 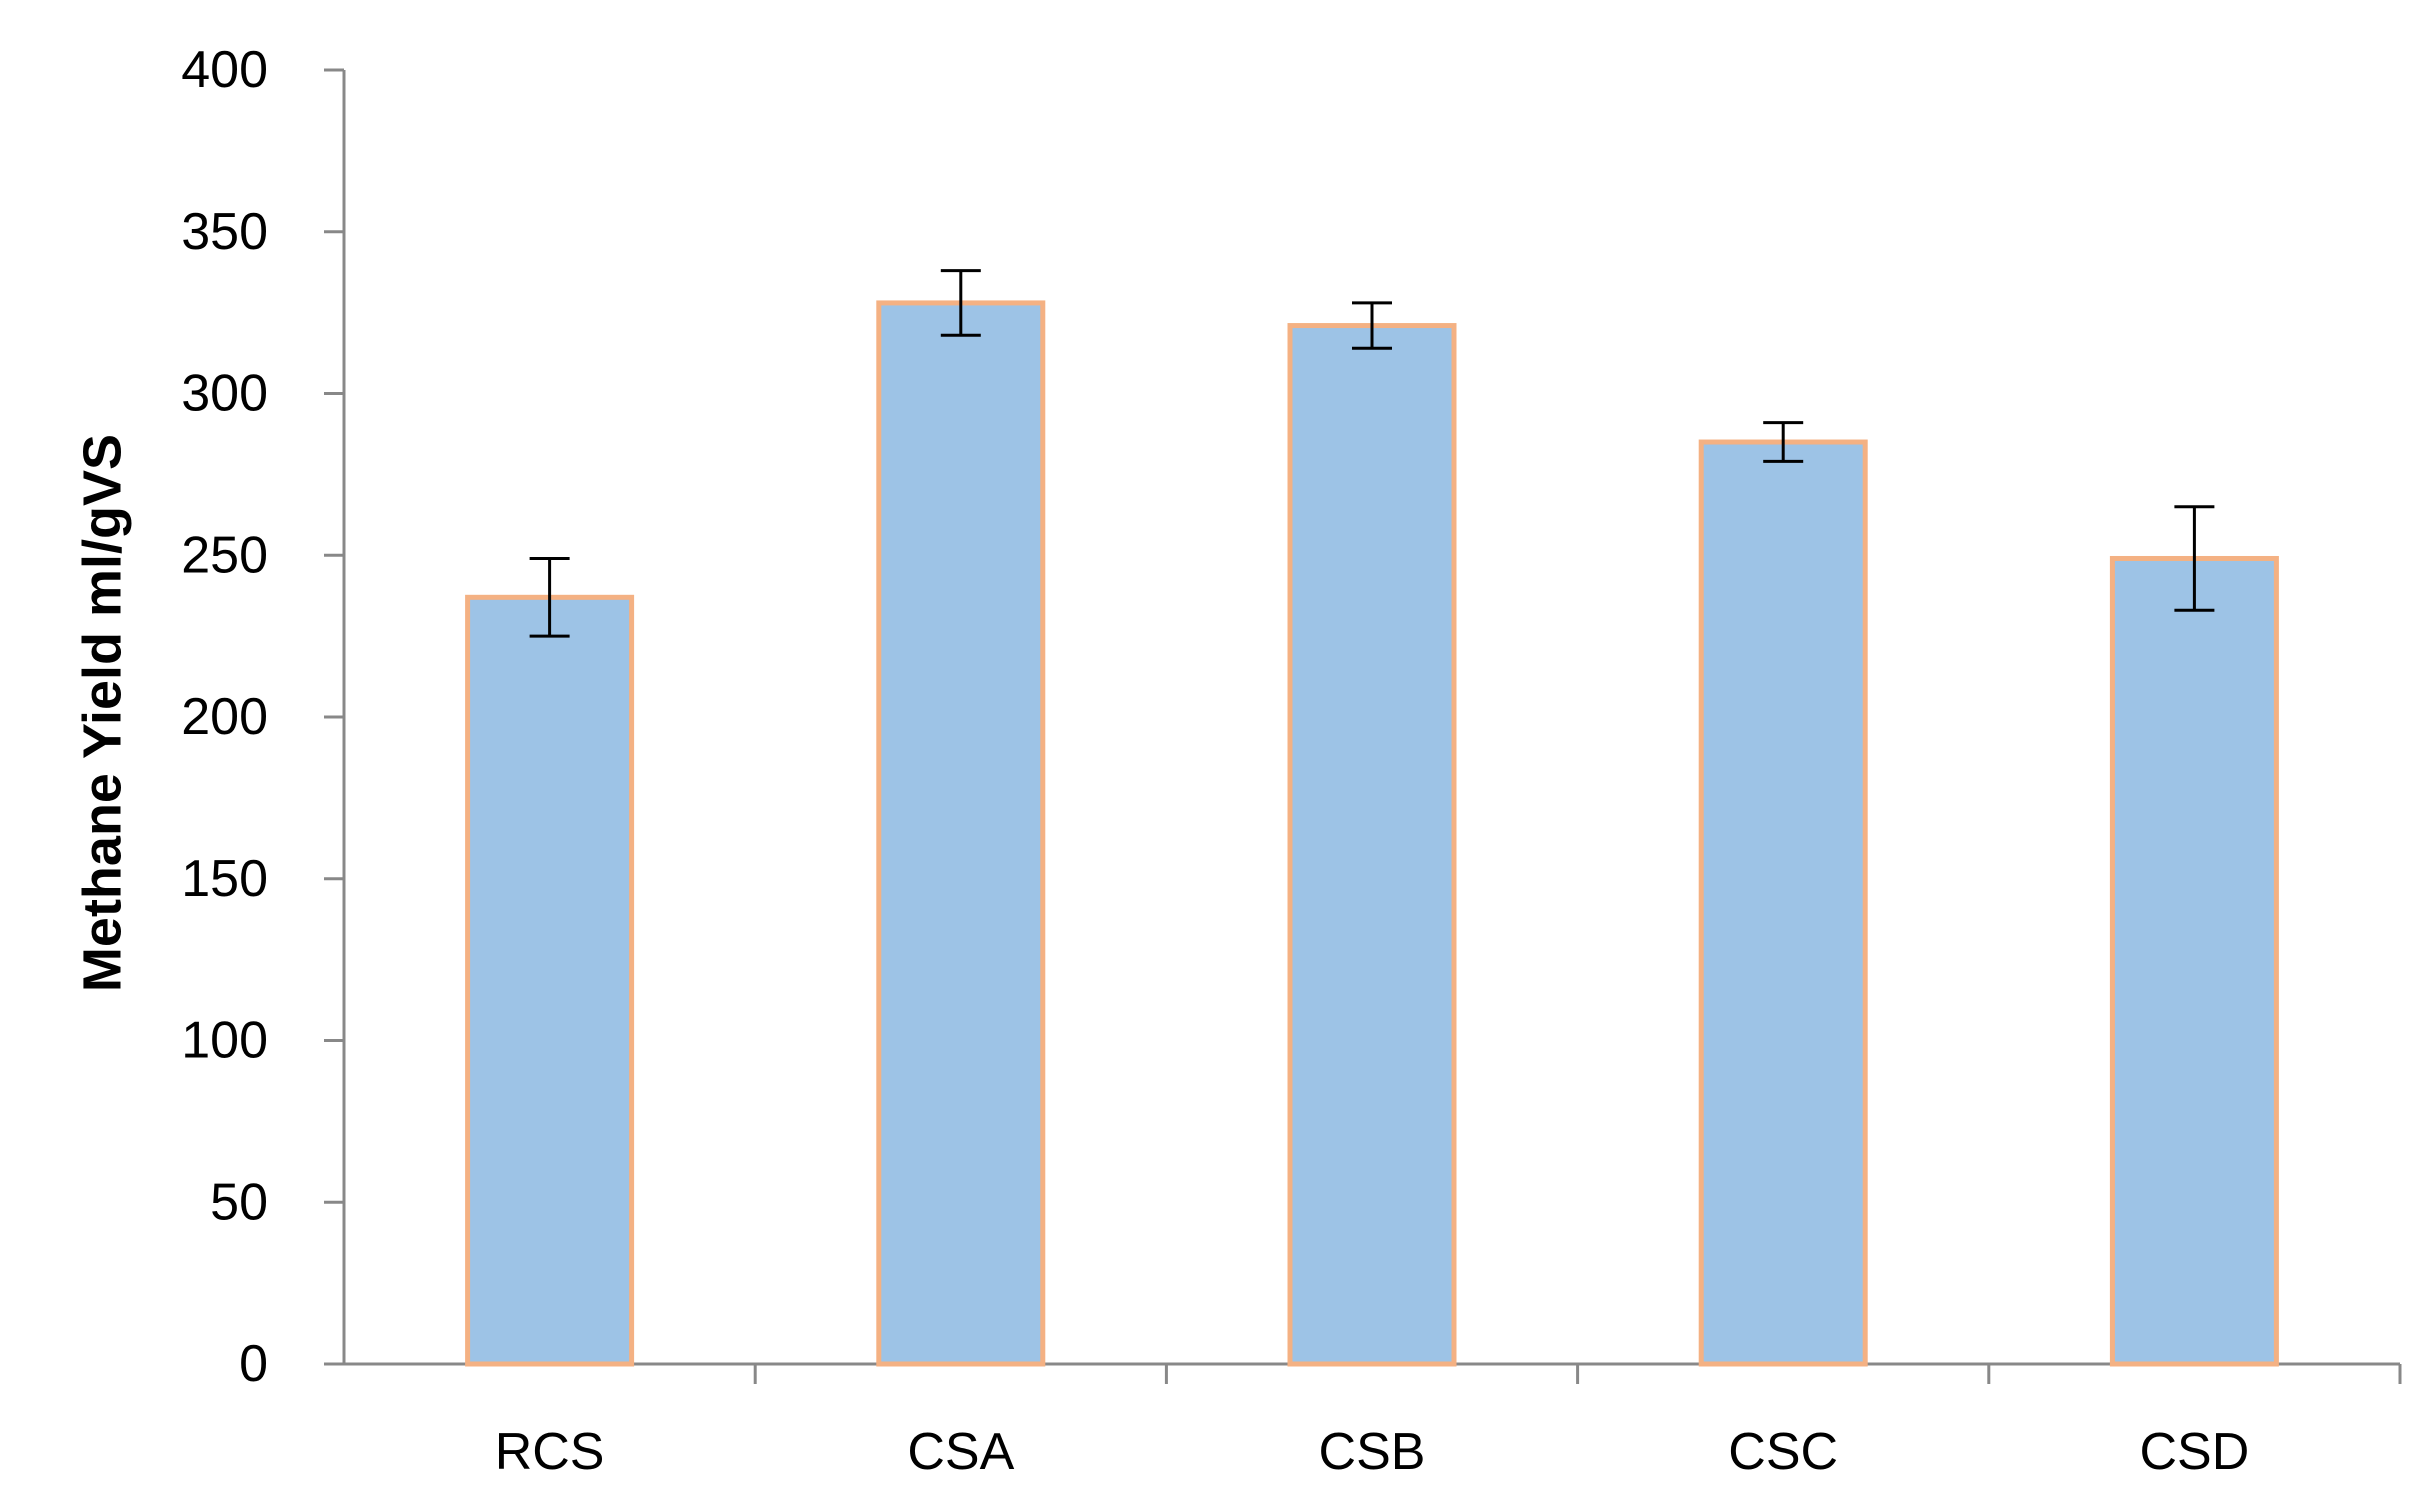 I want to click on x-tick-label: CSB, so click(x=1372, y=1452).